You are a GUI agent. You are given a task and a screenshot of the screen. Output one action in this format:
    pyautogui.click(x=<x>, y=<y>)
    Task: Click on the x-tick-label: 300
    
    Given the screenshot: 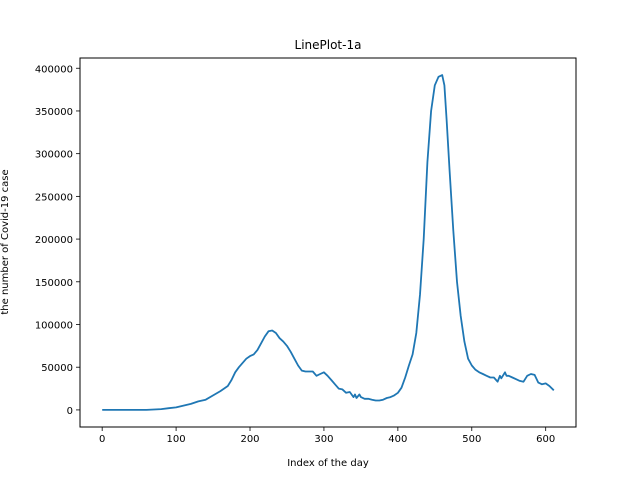 What is the action you would take?
    pyautogui.click(x=323, y=439)
    